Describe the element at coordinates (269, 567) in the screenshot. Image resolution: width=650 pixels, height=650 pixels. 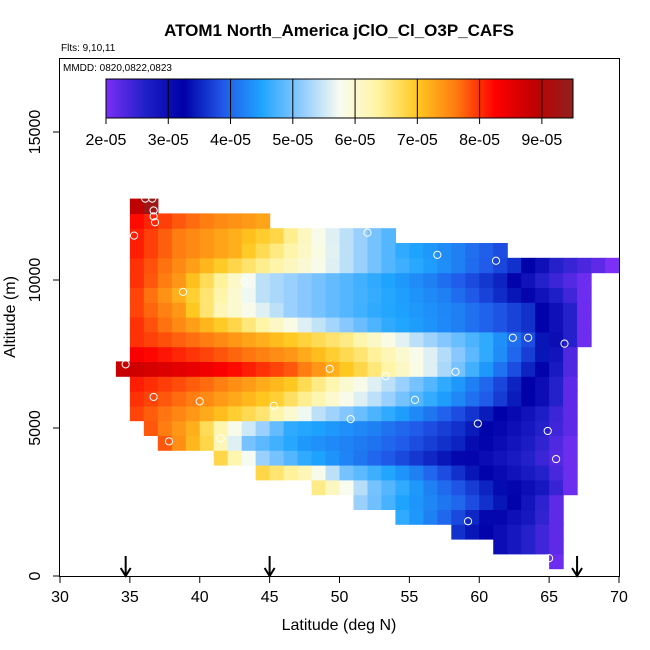
I see `arrow-down-icon` at that location.